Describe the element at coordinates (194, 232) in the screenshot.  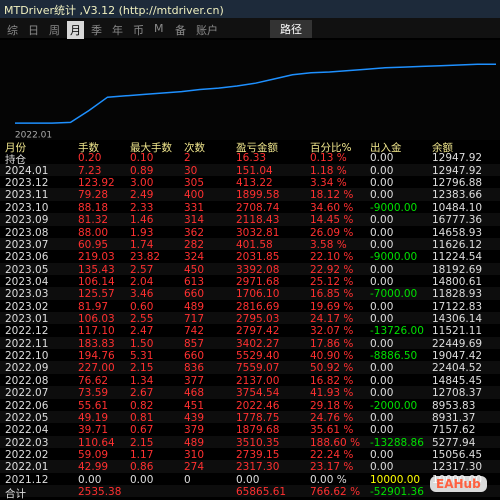
I see `table-cell: 362` at that location.